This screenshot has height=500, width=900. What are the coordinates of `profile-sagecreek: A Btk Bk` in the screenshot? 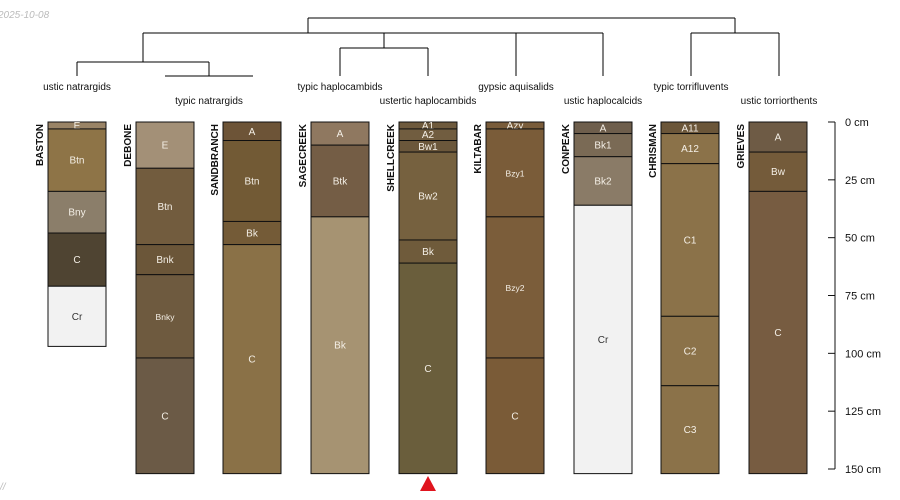 It's located at (340, 298).